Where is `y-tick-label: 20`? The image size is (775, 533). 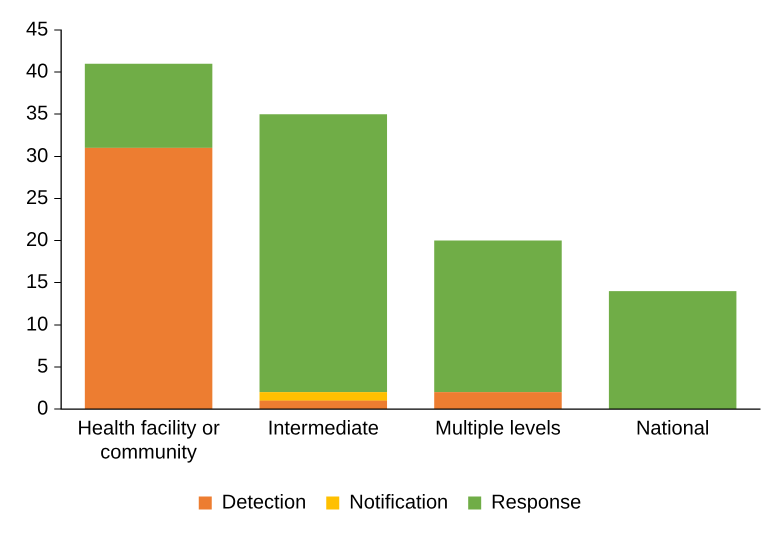
y-tick-label: 20 is located at coordinates (37, 240).